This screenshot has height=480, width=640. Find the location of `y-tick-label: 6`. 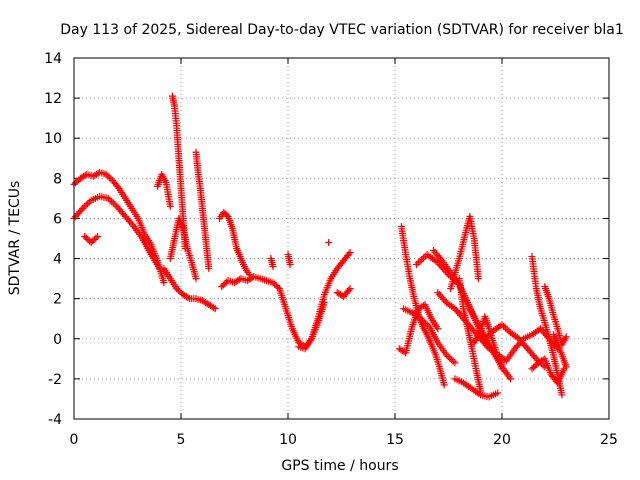

y-tick-label: 6 is located at coordinates (57, 219).